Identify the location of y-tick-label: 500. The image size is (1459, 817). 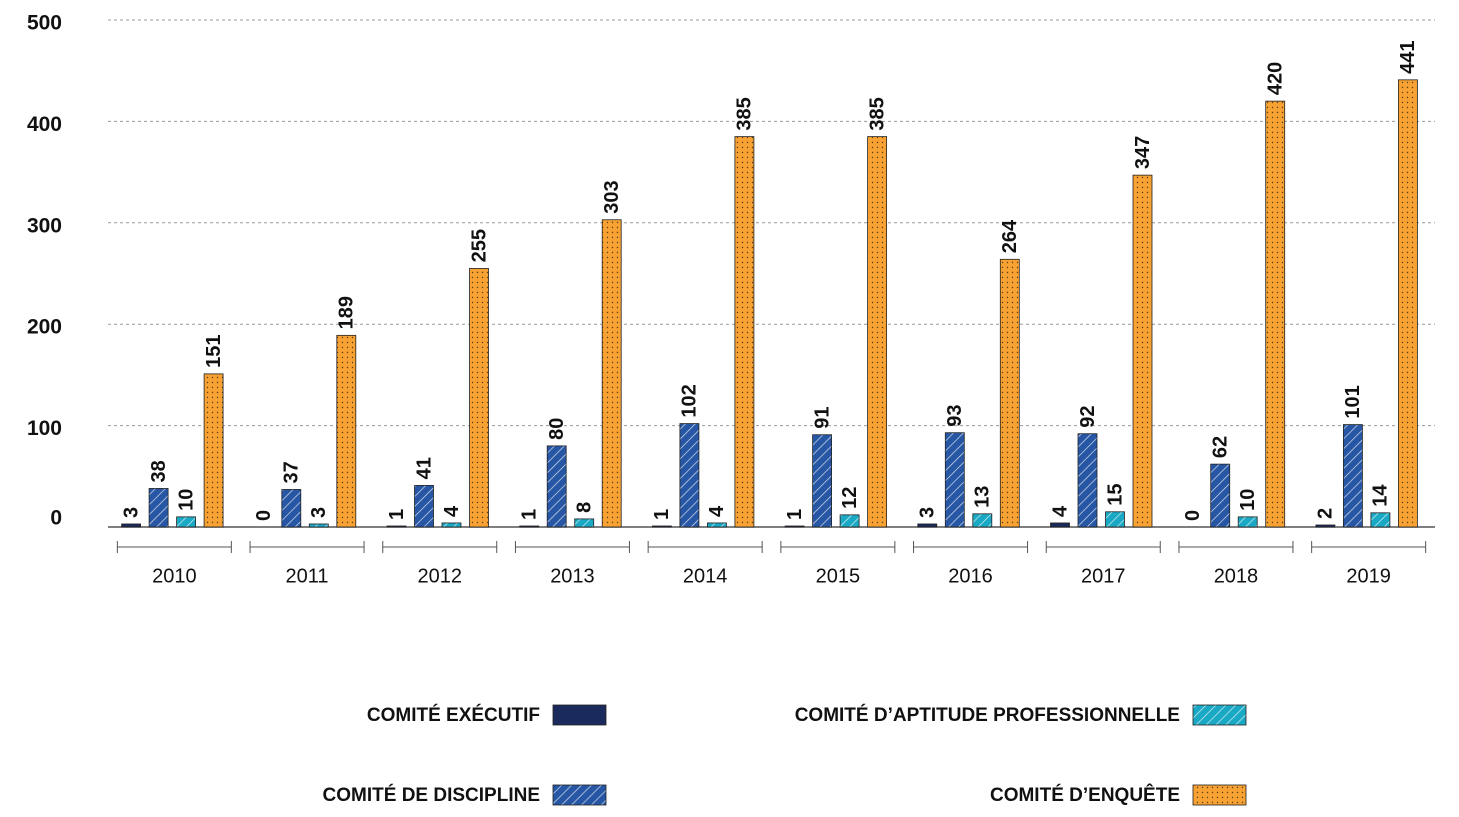
(44, 23).